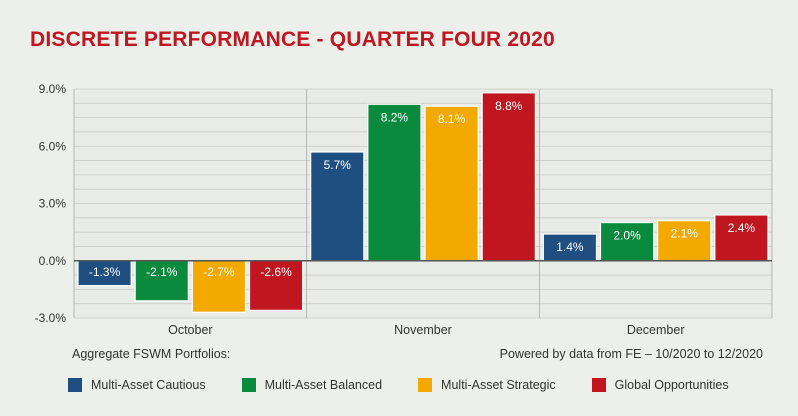 Image resolution: width=798 pixels, height=416 pixels. Describe the element at coordinates (53, 204) in the screenshot. I see `y-tick-label: 3.0%` at that location.